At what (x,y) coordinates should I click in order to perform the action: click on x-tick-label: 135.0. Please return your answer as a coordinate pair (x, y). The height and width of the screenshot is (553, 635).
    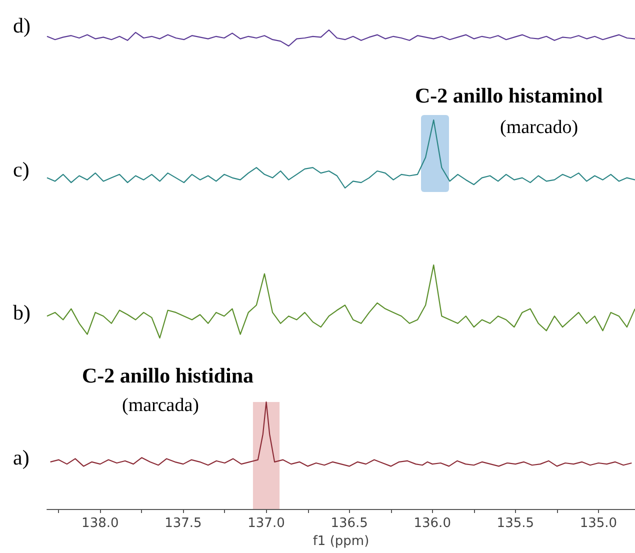
    Looking at the image, I should click on (599, 523).